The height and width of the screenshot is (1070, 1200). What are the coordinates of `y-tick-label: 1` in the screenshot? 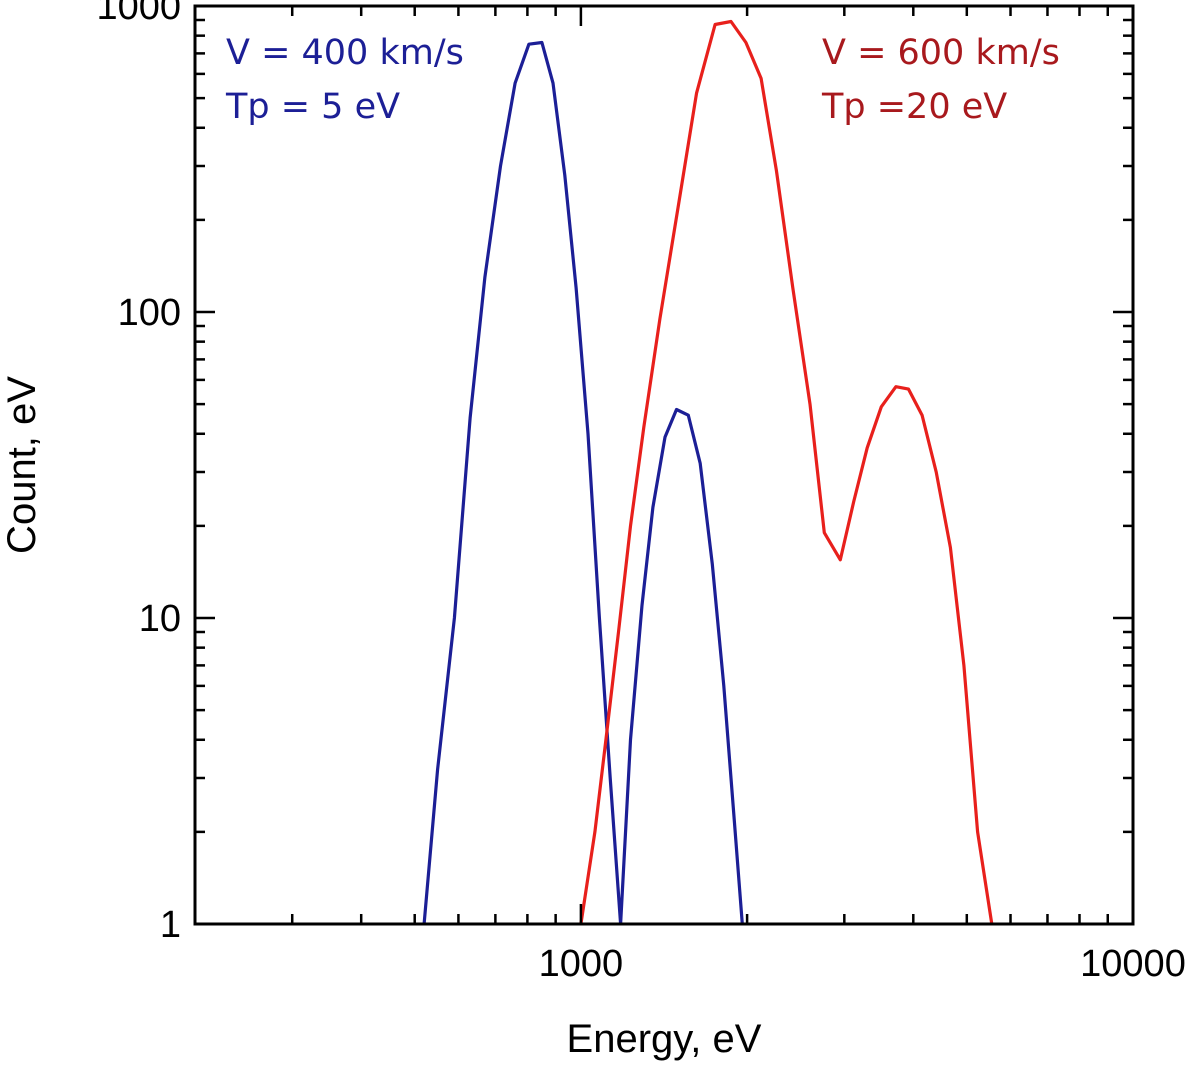 It's located at (170, 925).